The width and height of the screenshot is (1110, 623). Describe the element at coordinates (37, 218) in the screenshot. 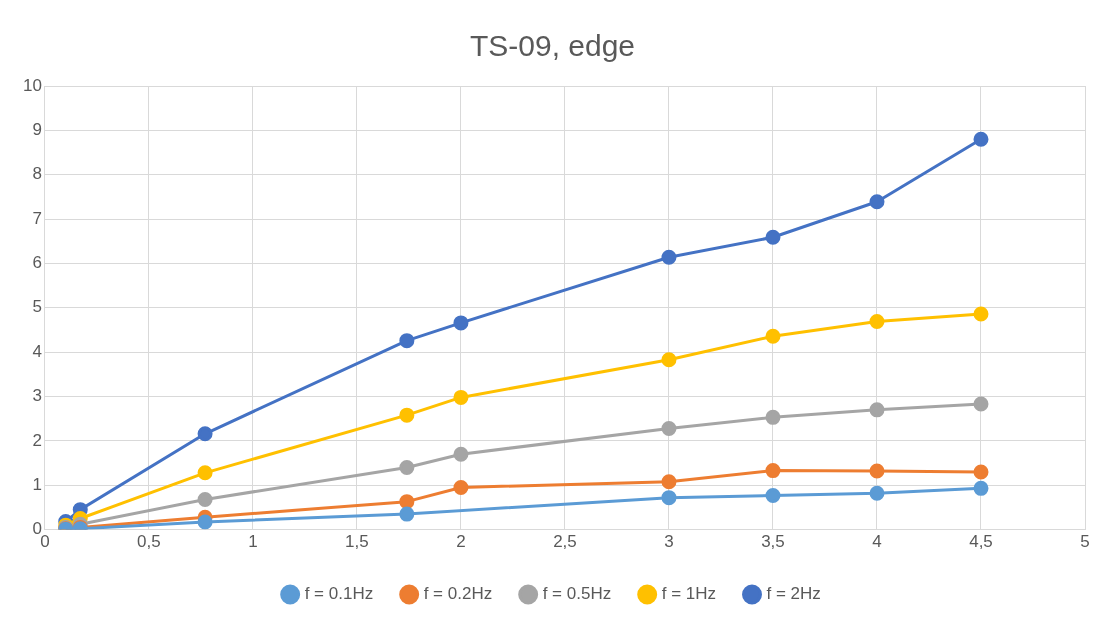

I see `y-tick-label: 7` at that location.